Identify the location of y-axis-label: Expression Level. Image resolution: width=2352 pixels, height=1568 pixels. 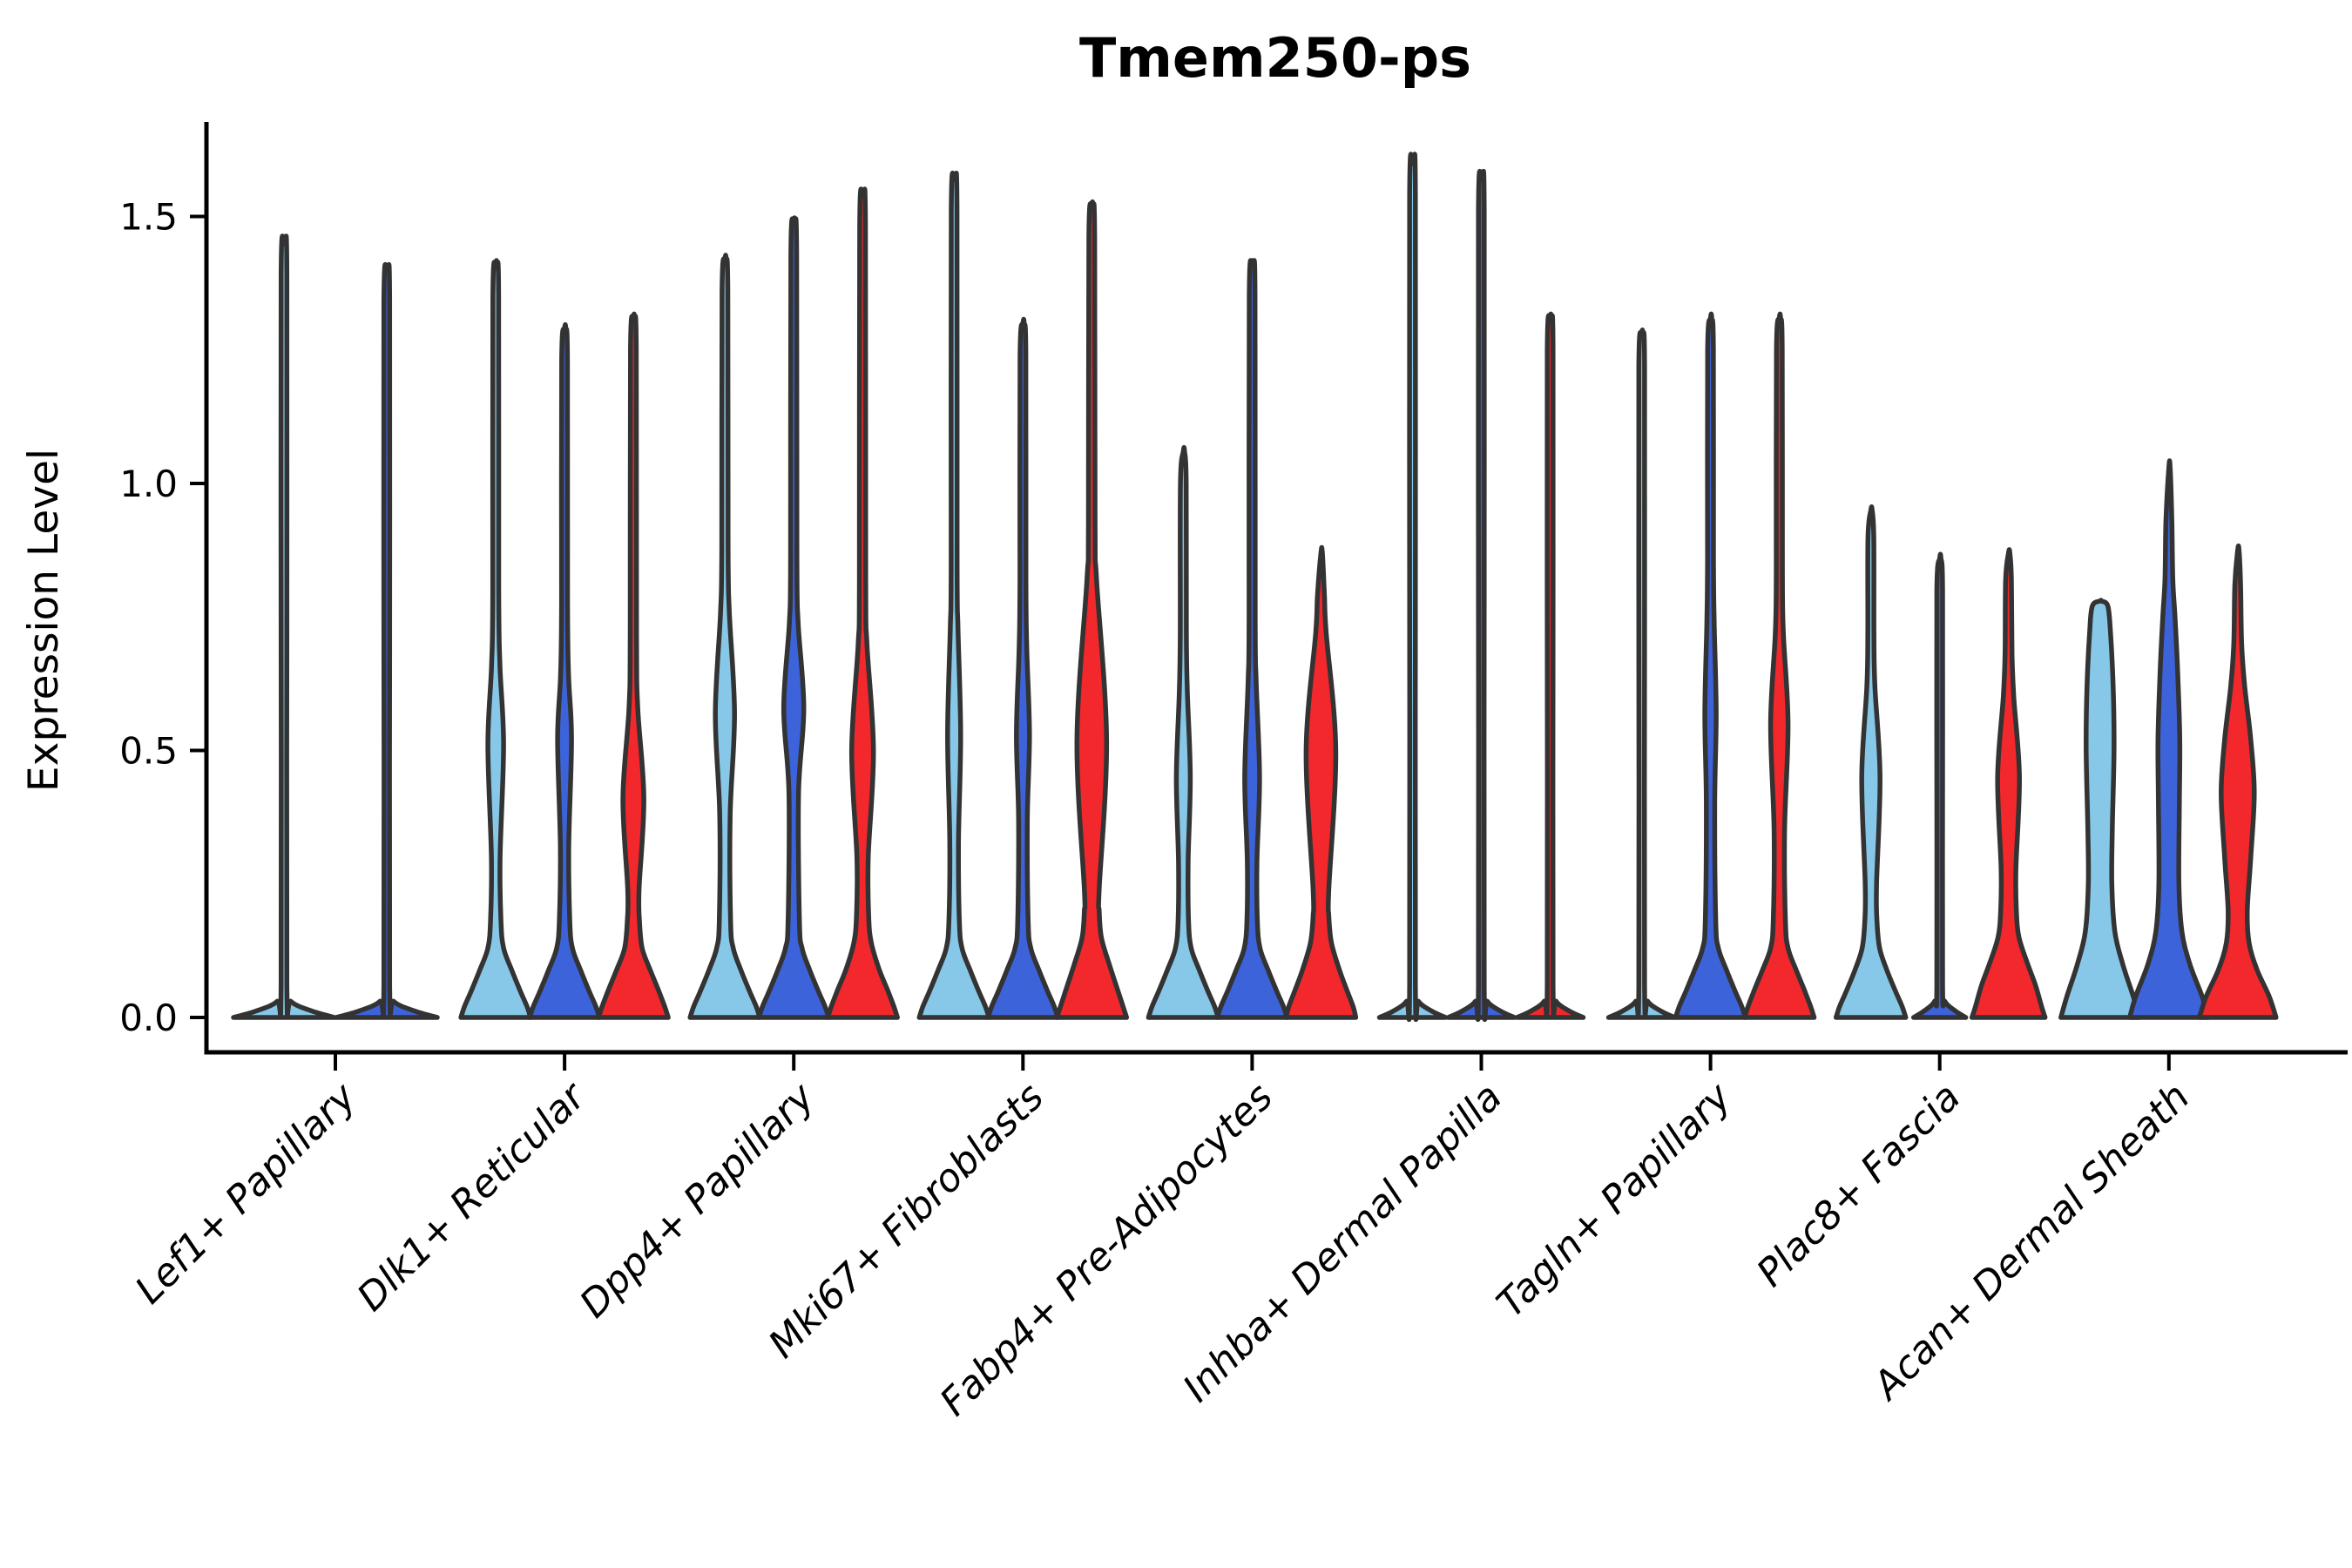
(44, 620).